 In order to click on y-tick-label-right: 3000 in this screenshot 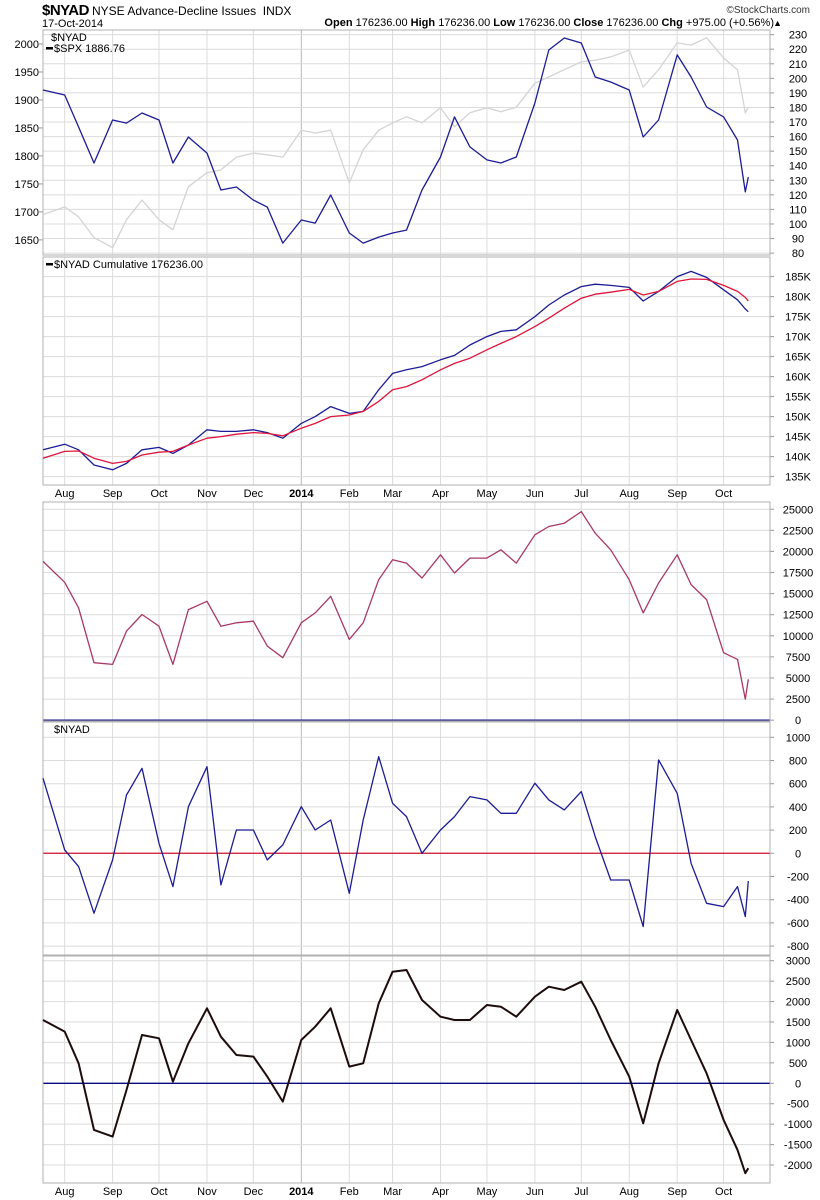, I will do `click(798, 962)`.